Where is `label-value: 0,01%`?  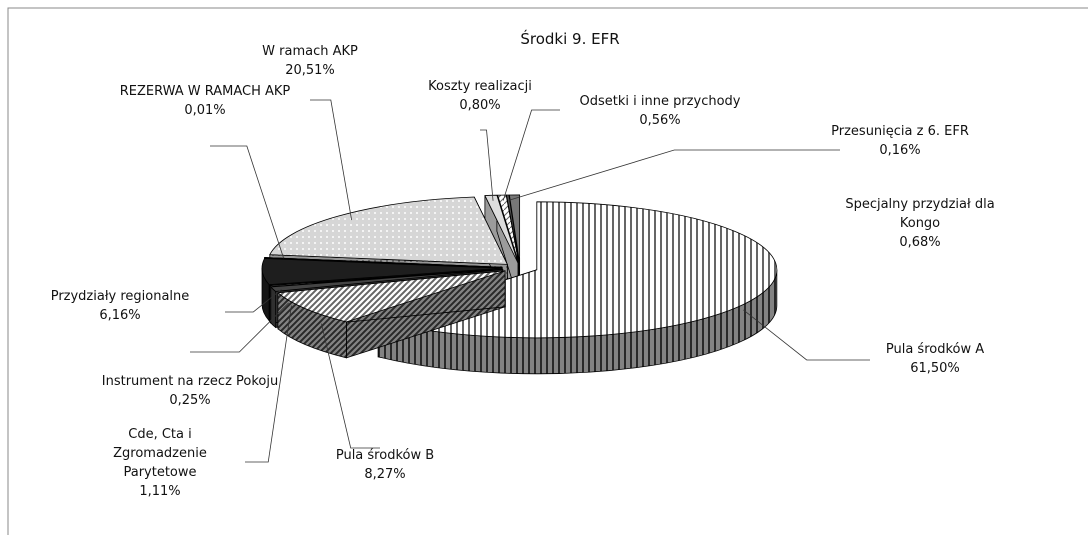 label-value: 0,01% is located at coordinates (205, 110).